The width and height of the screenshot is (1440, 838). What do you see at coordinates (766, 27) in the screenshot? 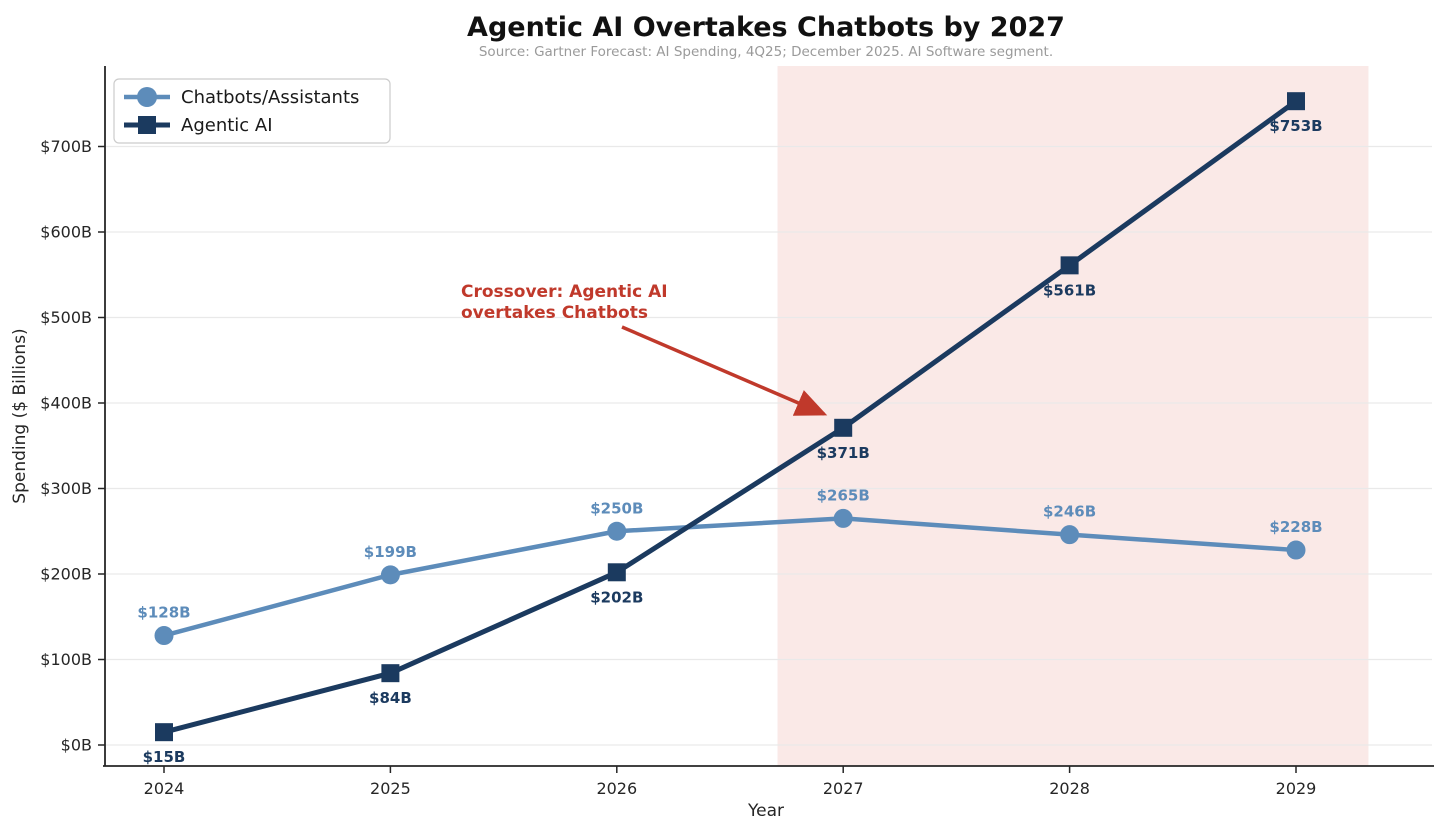
I see `chart-title: Agentic AI Overtakes Chatbots by 2027` at bounding box center [766, 27].